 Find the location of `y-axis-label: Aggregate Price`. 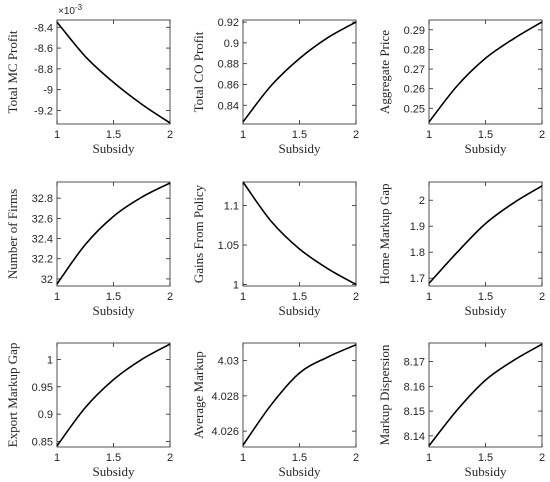

y-axis-label: Aggregate Price is located at coordinates (384, 72).